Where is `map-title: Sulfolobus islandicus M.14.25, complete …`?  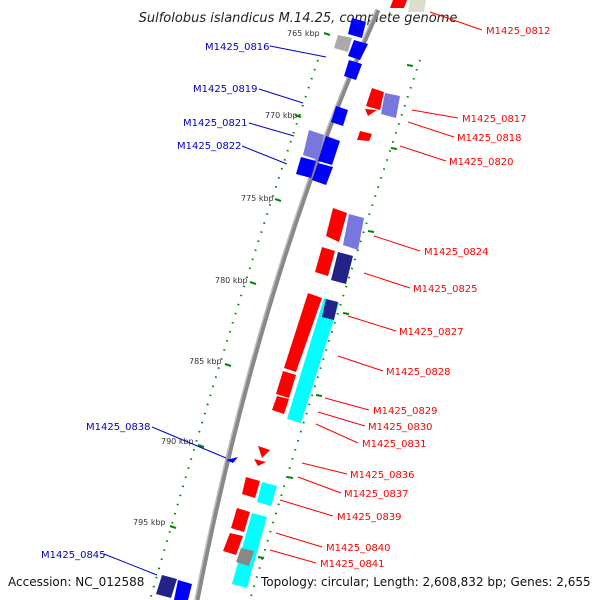 map-title: Sulfolobus islandicus M.14.25, complete … is located at coordinates (298, 18).